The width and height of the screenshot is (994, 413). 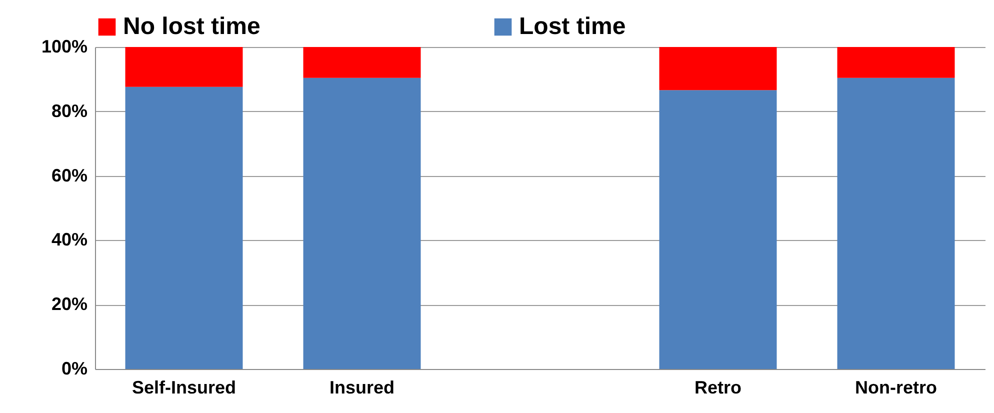 I want to click on x-tick-label: Self-Insured, so click(x=184, y=388).